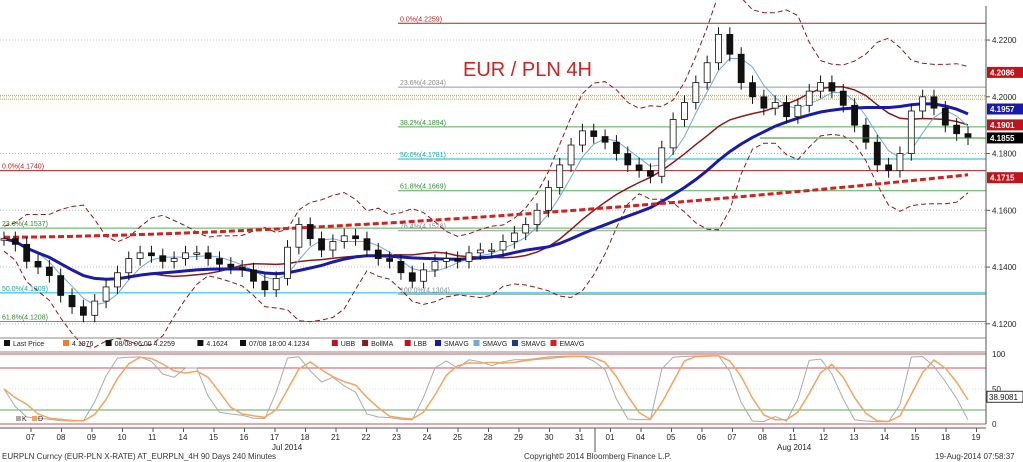 This screenshot has height=462, width=1023. Describe the element at coordinates (423, 123) in the screenshot. I see `fib-level-label: 38.2%(4.1894)` at that location.